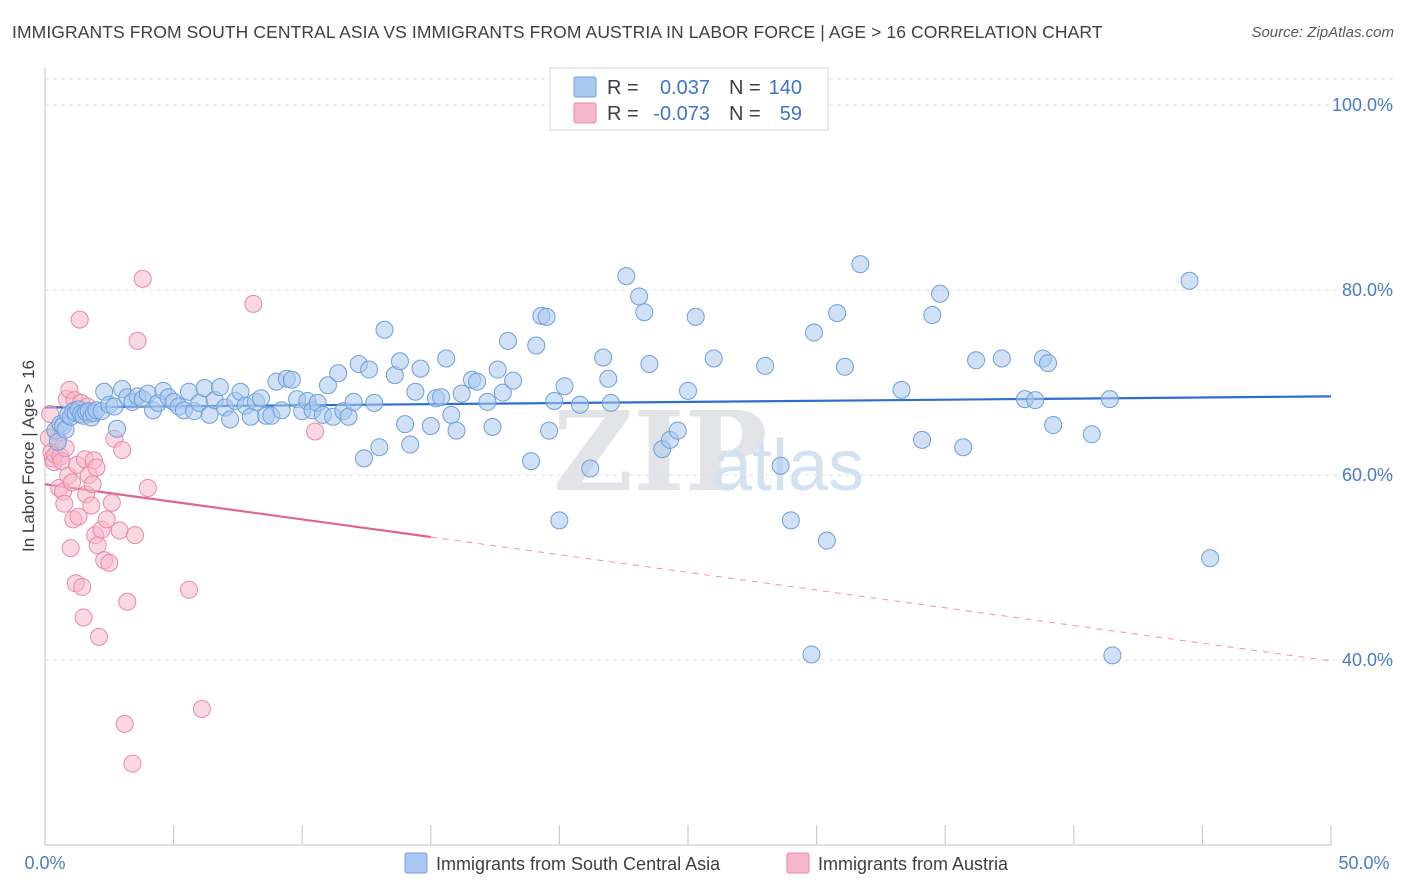 Image resolution: width=1406 pixels, height=892 pixels. What do you see at coordinates (1322, 32) in the screenshot?
I see `source-label: Source: ZipAtlas.com` at bounding box center [1322, 32].